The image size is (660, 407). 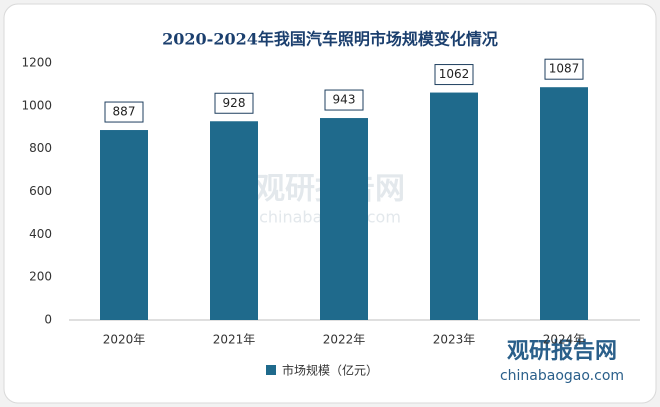 I want to click on logo-name: 观研报告网, so click(x=562, y=351).